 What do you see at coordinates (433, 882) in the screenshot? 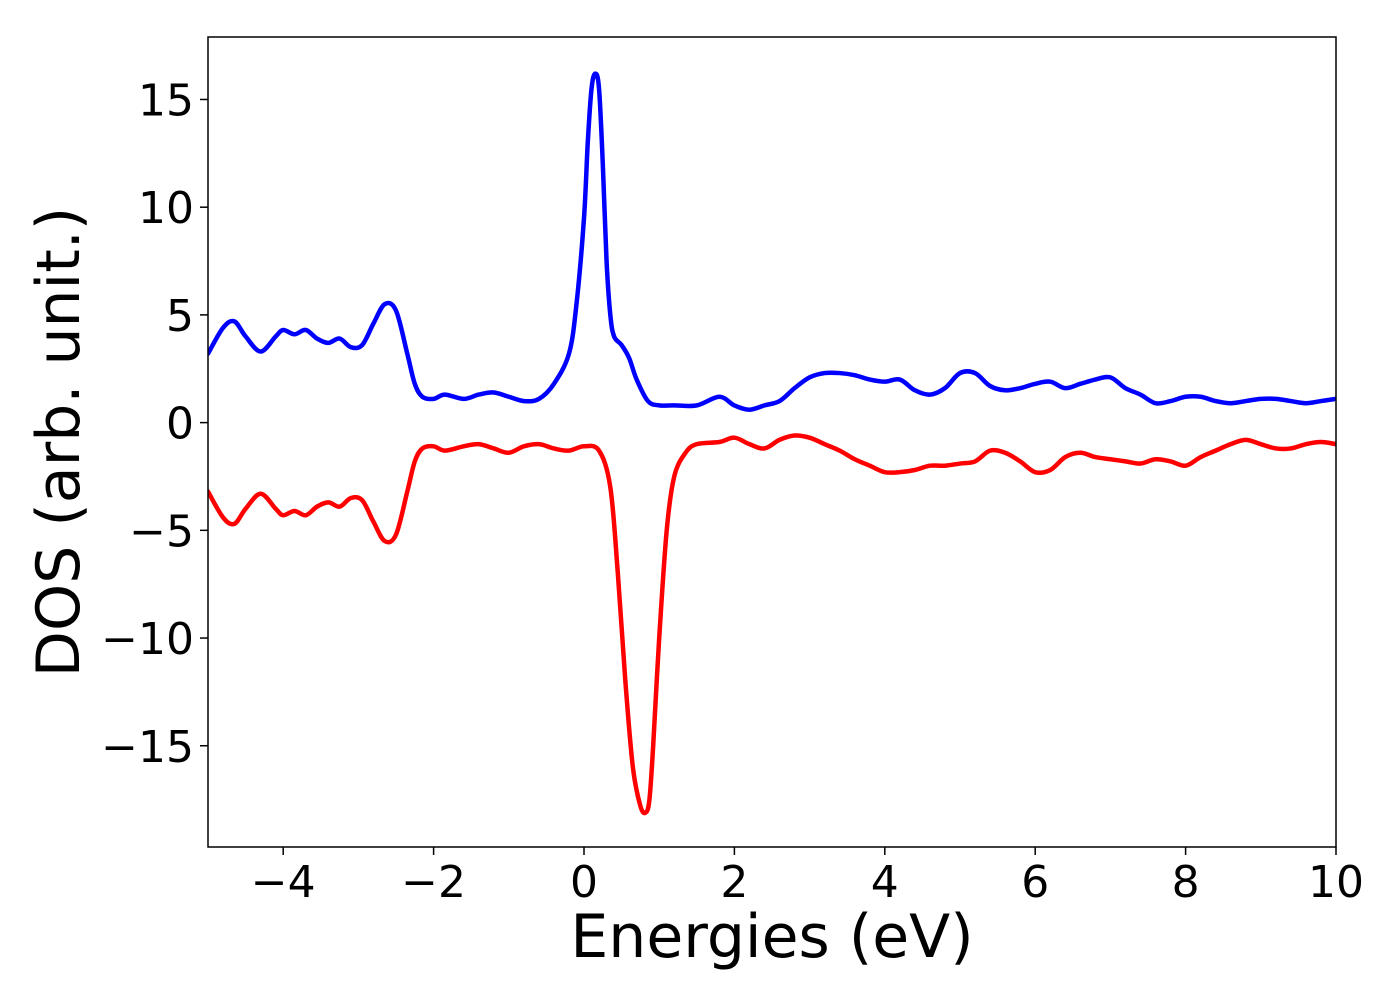
I see `x-tick-label: −2` at bounding box center [433, 882].